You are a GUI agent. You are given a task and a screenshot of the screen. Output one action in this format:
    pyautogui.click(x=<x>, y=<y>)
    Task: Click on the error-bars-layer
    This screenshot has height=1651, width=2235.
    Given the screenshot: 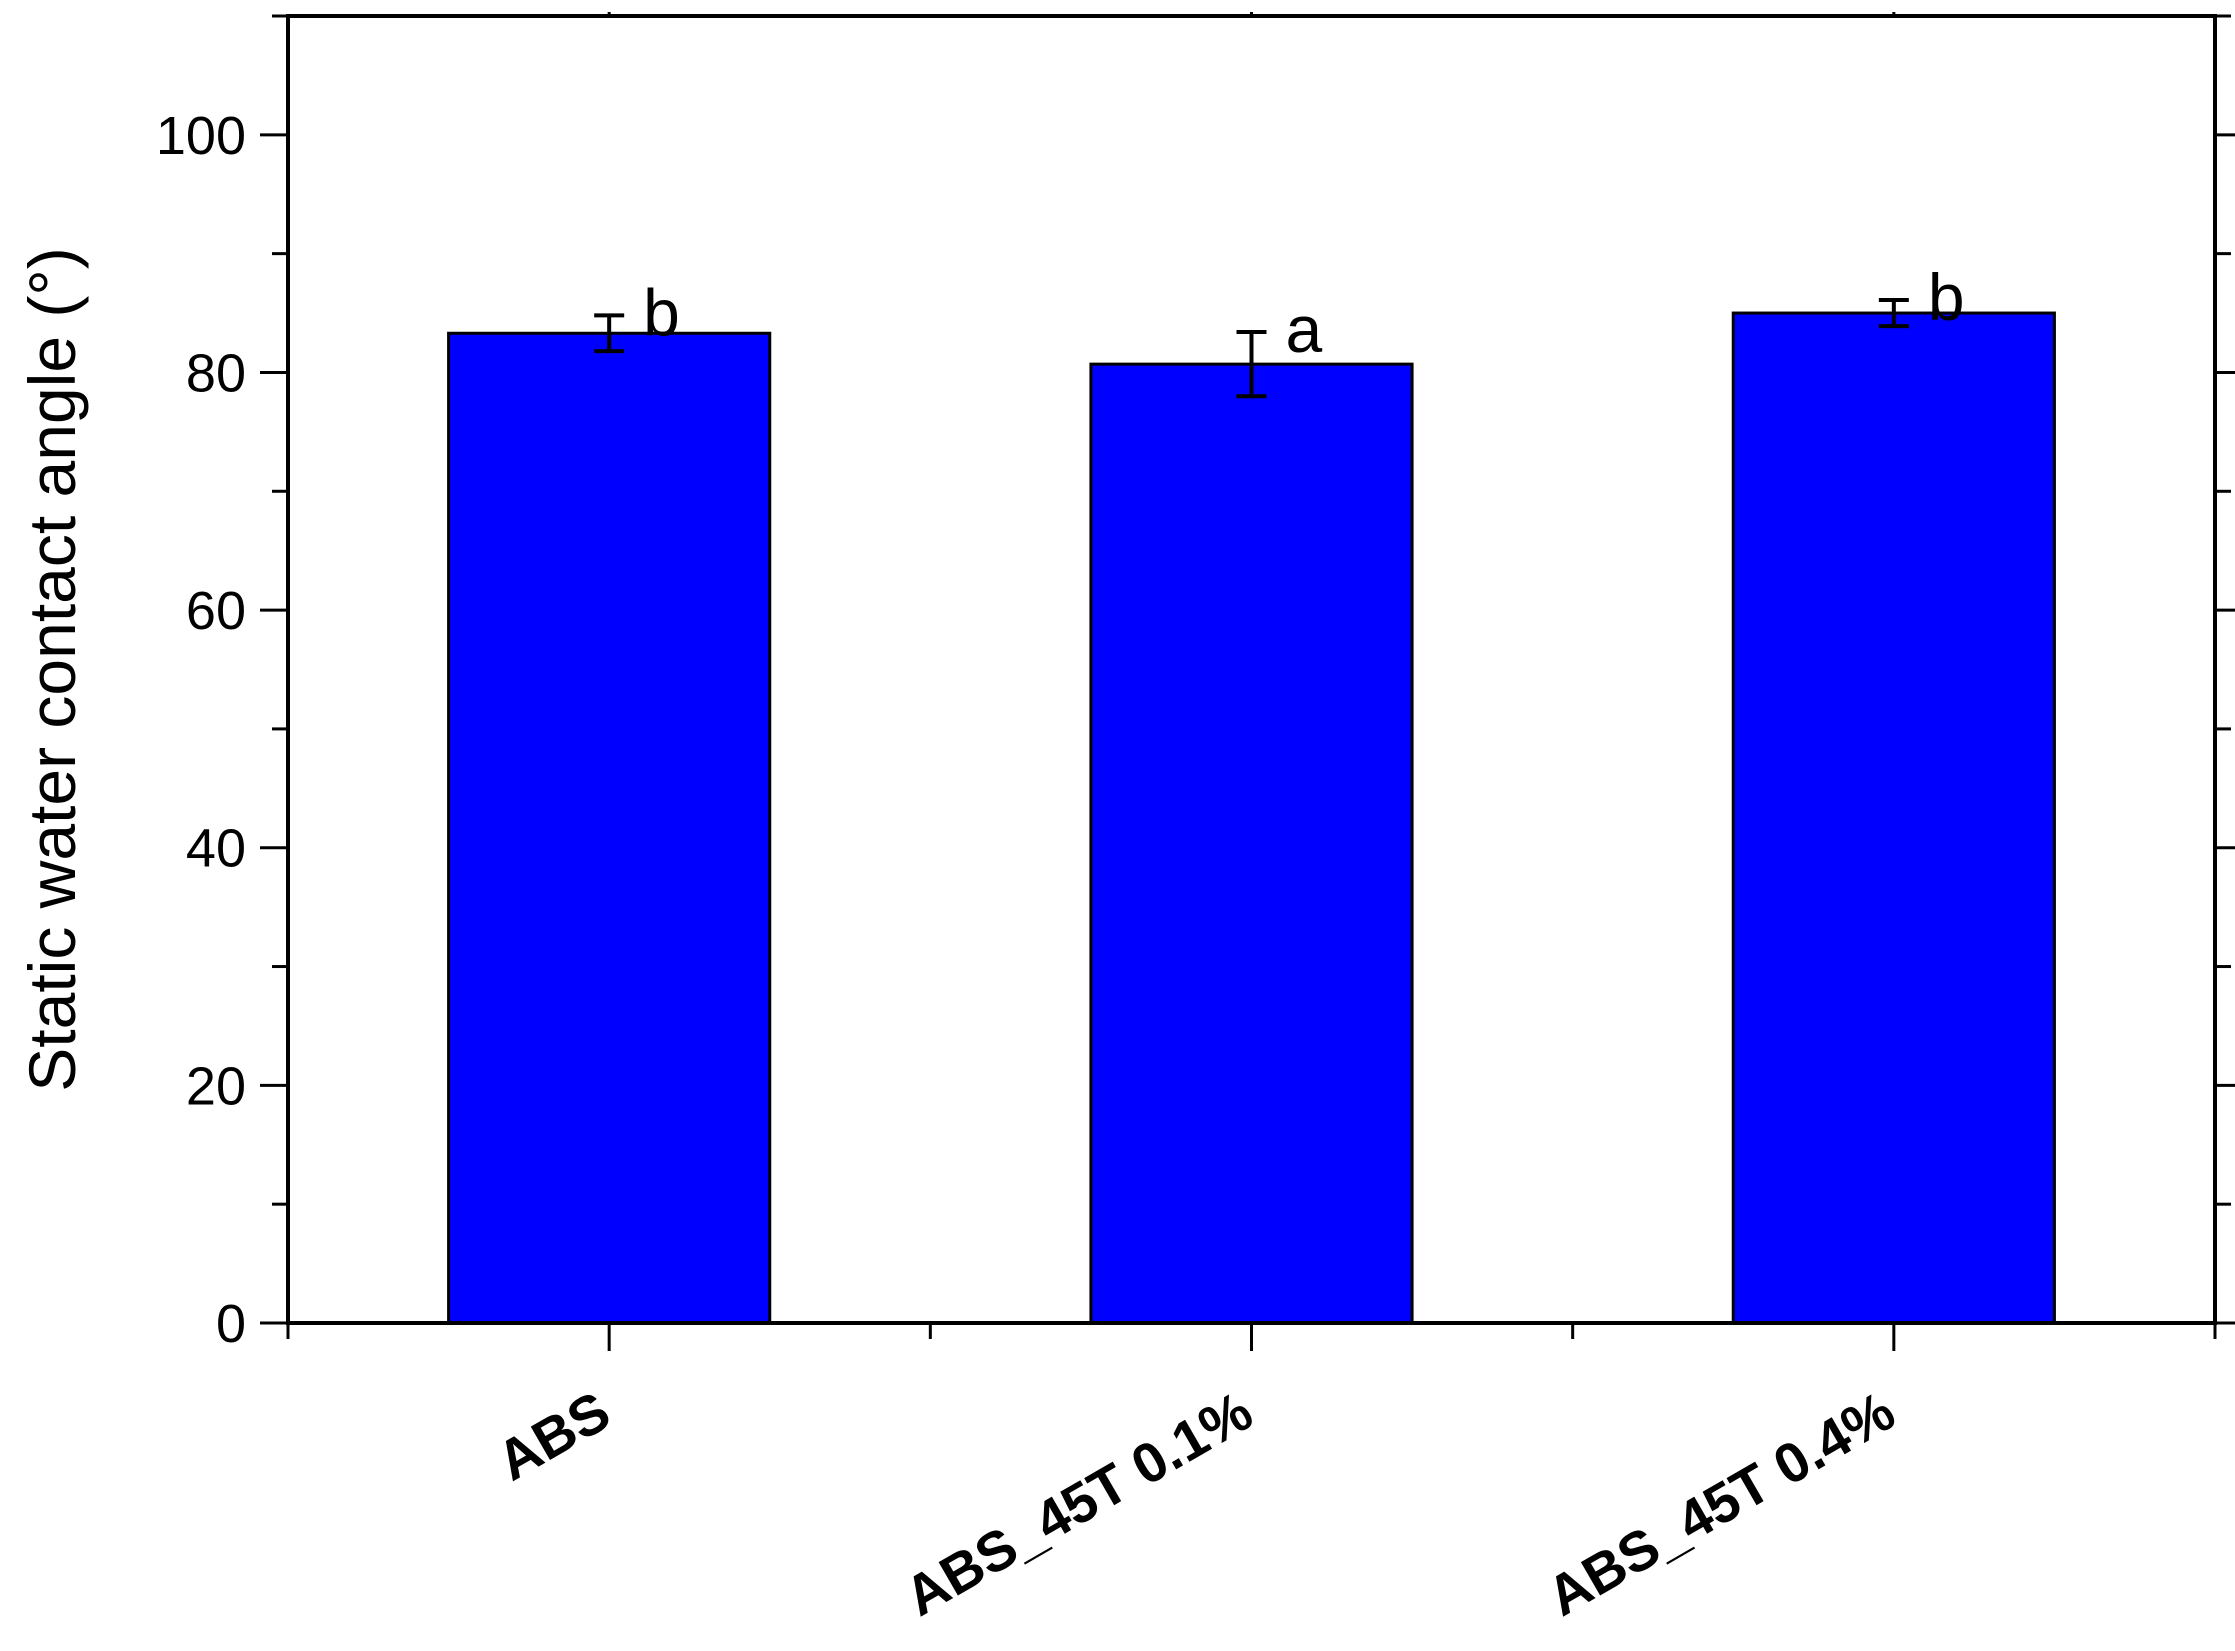 What is the action you would take?
    pyautogui.click(x=1251, y=348)
    